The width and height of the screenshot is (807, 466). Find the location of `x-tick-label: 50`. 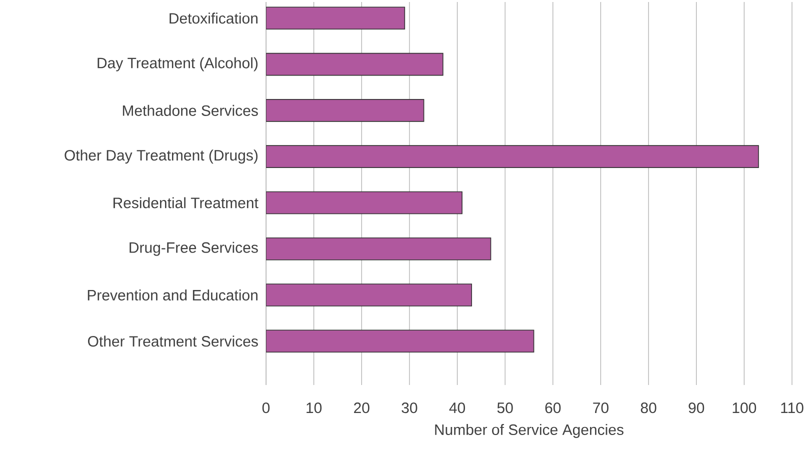

x-tick-label: 50 is located at coordinates (505, 408).